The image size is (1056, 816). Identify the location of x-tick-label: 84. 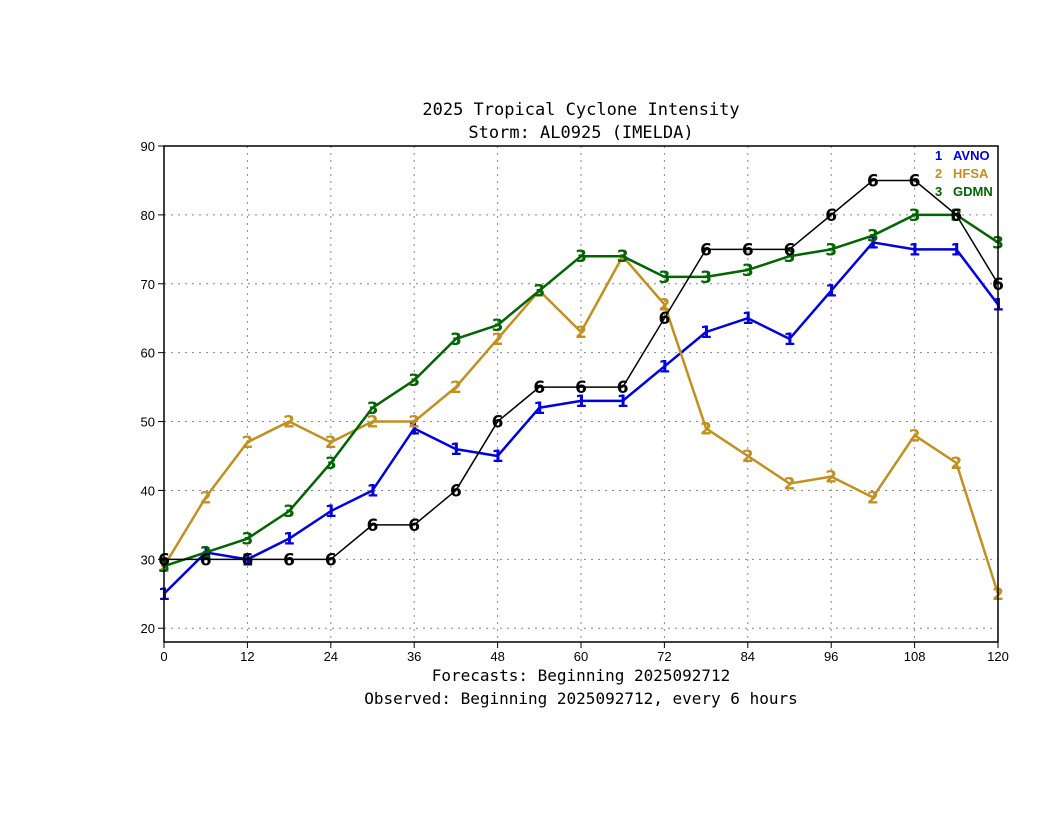
(748, 656).